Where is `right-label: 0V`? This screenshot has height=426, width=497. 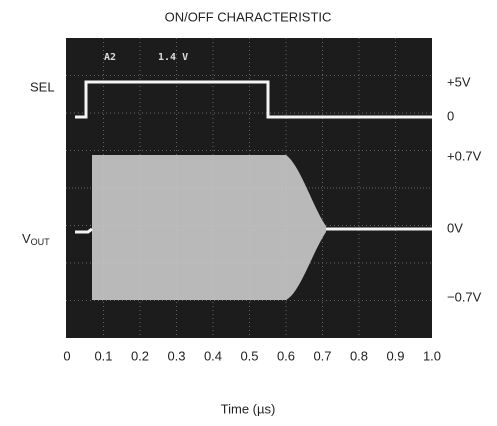 right-label: 0V is located at coordinates (455, 227).